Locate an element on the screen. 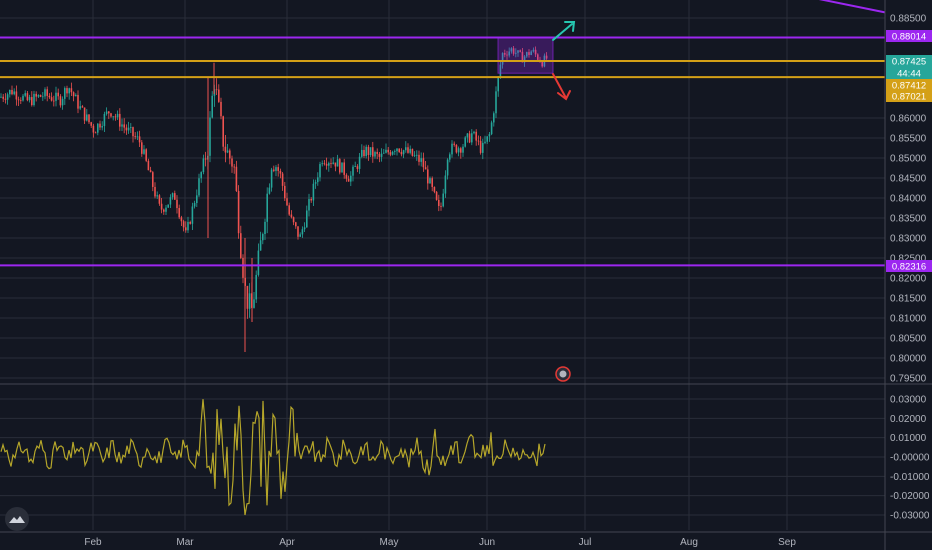  price-tag: 0.88014 is located at coordinates (909, 36).